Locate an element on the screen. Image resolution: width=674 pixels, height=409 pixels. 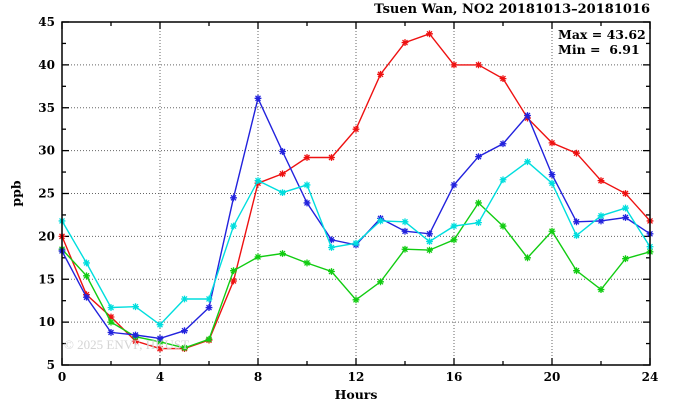
min-annotation: Min = 6.91 is located at coordinates (599, 49).